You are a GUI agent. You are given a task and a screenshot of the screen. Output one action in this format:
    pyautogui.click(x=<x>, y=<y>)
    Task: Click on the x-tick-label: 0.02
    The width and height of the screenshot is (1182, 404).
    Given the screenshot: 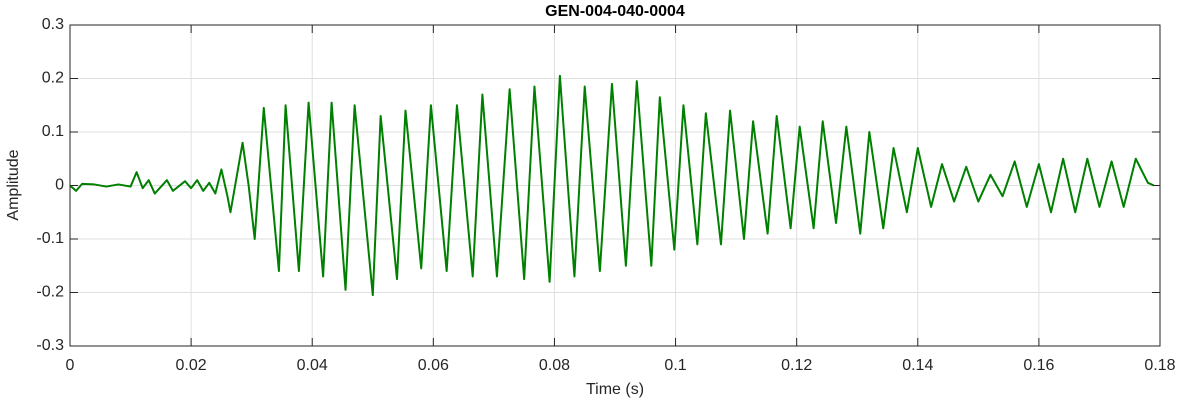 What is the action you would take?
    pyautogui.click(x=191, y=365)
    